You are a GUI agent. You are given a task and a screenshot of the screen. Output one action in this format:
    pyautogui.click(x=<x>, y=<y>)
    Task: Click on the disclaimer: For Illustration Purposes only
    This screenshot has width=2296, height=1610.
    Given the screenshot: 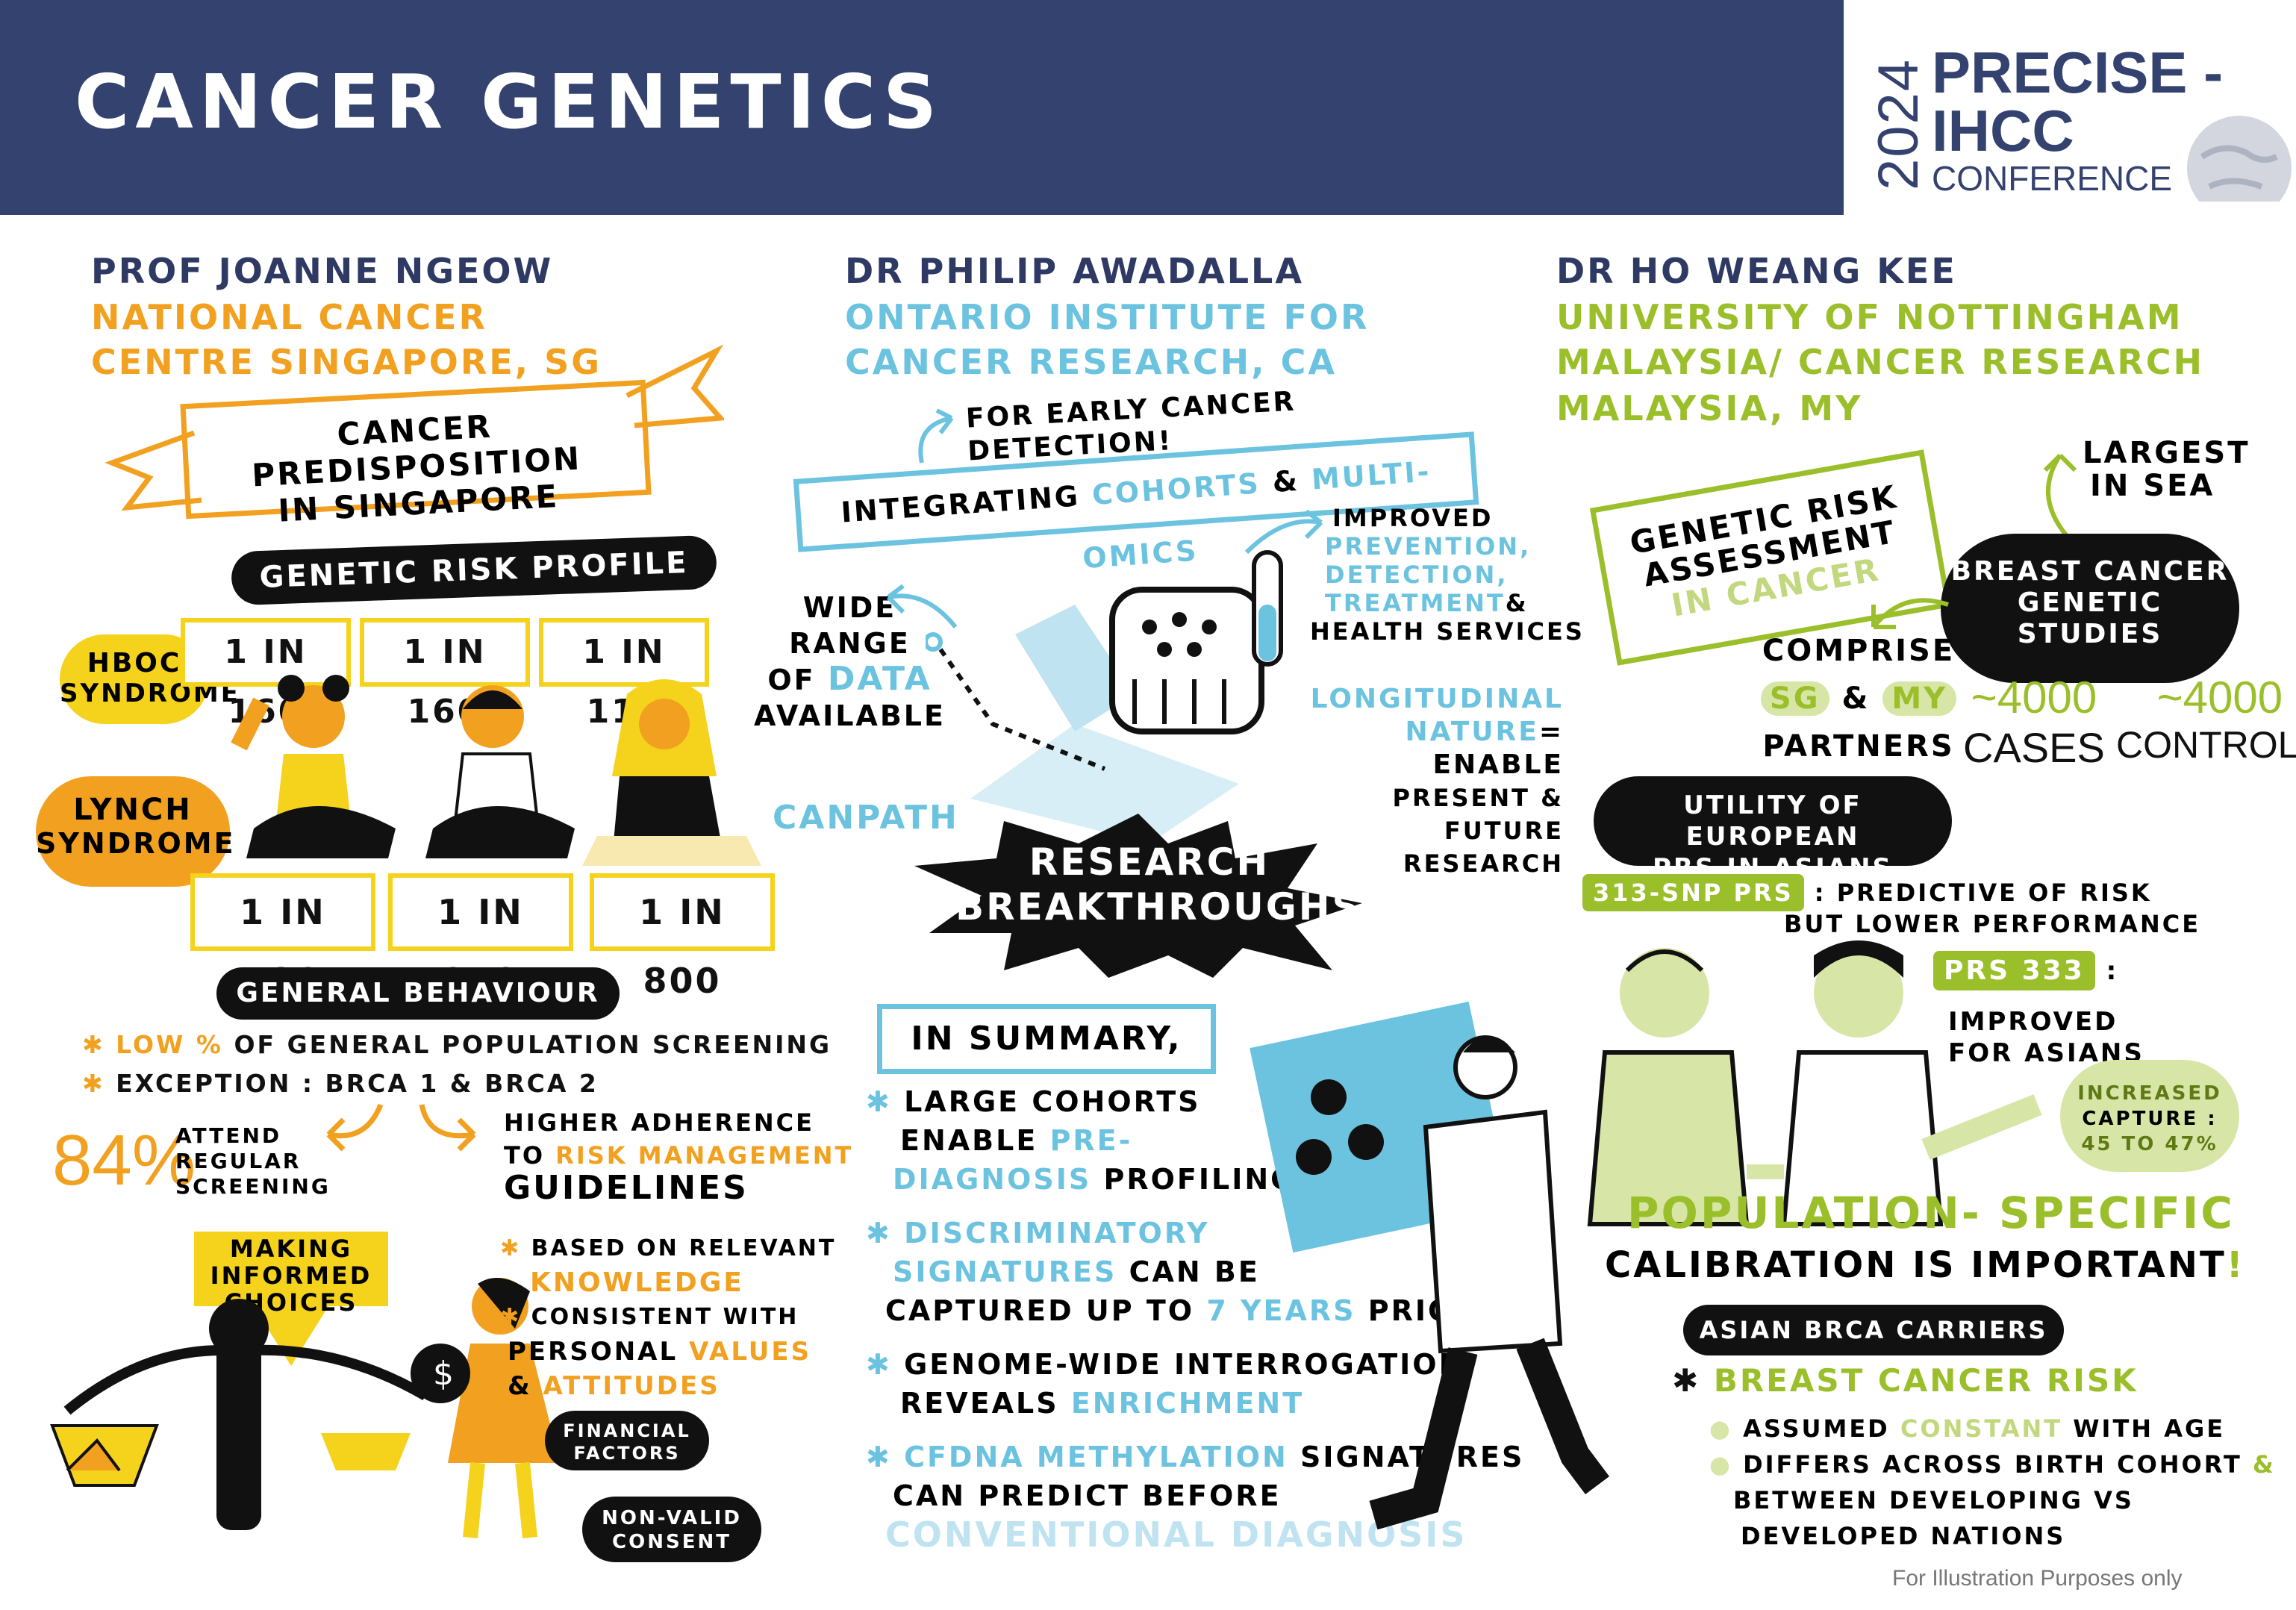 What is the action you would take?
    pyautogui.click(x=2037, y=1578)
    